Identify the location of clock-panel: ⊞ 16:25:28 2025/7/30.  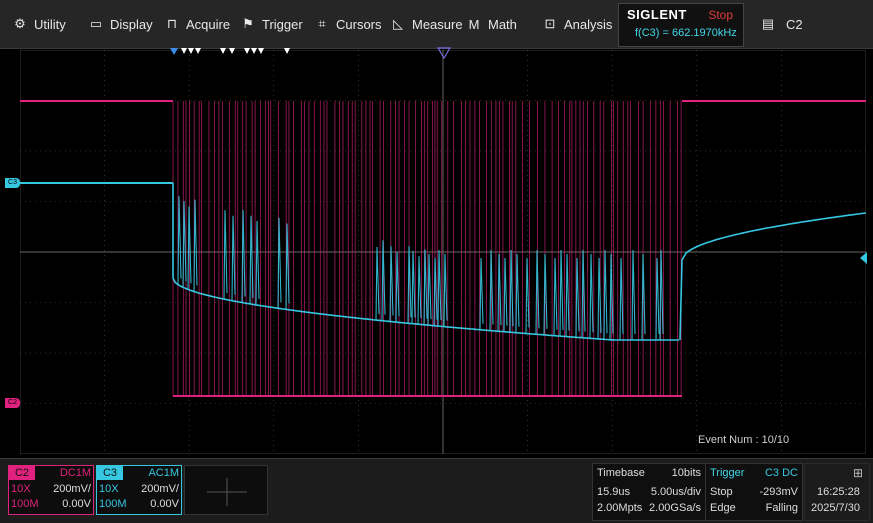
(837, 492).